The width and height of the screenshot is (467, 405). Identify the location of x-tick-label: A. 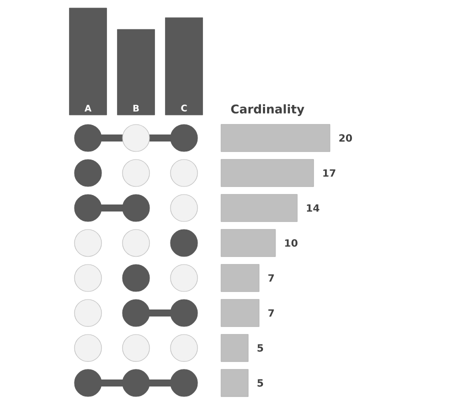
(88, 108).